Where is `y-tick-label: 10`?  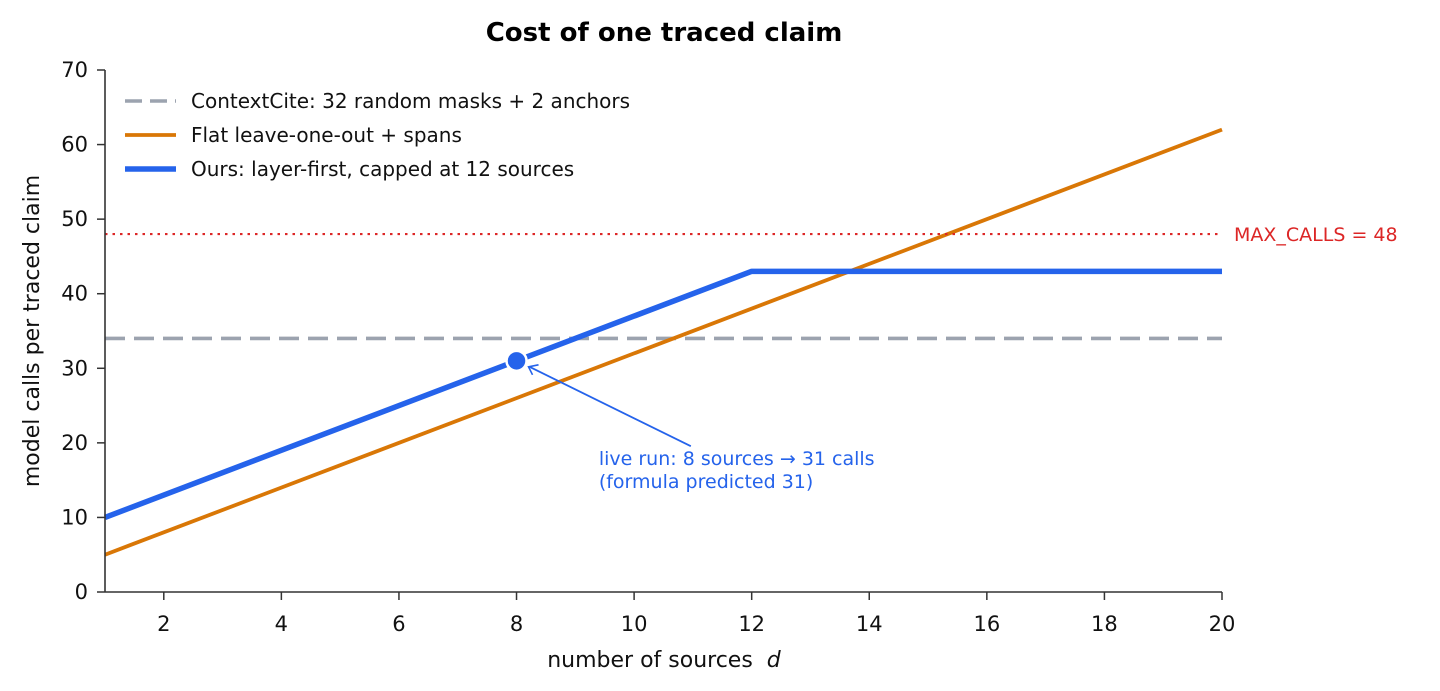 y-tick-label: 10 is located at coordinates (74, 517).